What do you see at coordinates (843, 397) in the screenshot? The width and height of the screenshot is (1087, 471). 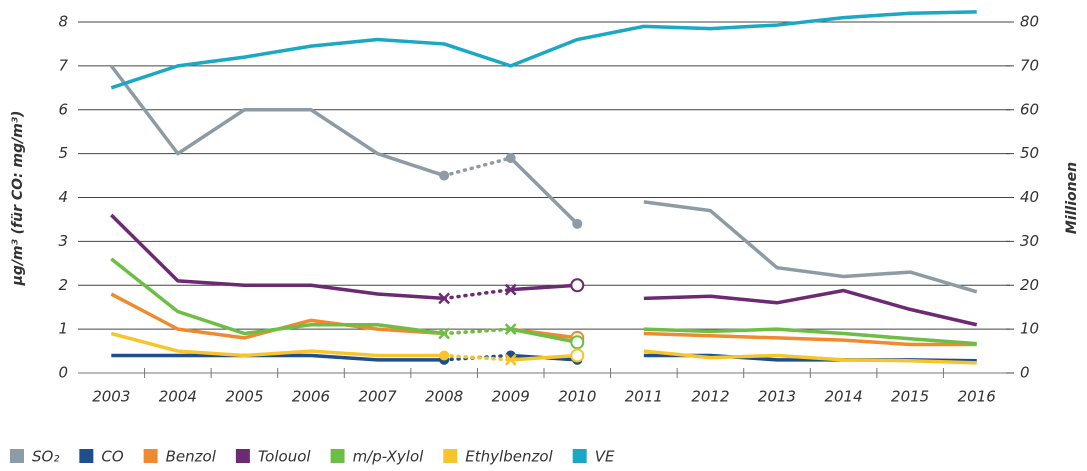 I see `x-tick-label: 2014` at bounding box center [843, 397].